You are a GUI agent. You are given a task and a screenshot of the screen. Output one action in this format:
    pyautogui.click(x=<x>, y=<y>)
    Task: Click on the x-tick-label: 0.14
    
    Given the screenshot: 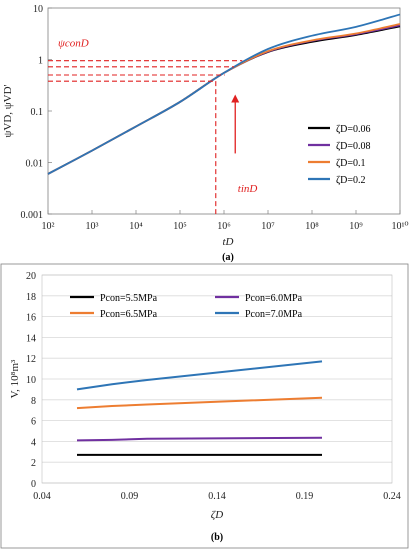 What is the action you would take?
    pyautogui.click(x=217, y=496)
    